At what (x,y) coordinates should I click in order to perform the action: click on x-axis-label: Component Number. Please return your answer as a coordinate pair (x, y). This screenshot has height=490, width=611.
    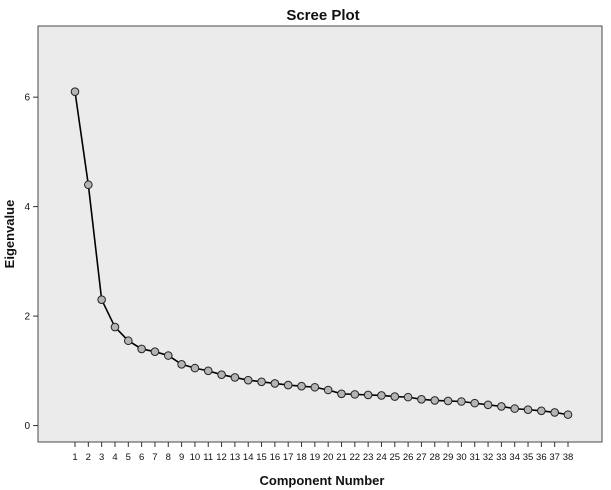
    Looking at the image, I should click on (322, 480).